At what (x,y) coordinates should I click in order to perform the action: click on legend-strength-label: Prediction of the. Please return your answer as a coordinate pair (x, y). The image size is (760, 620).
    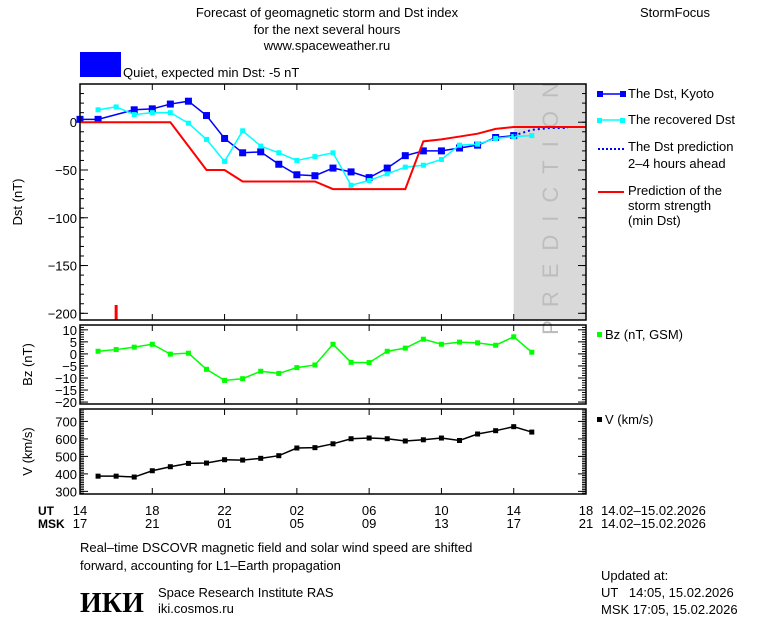
    Looking at the image, I should click on (675, 190).